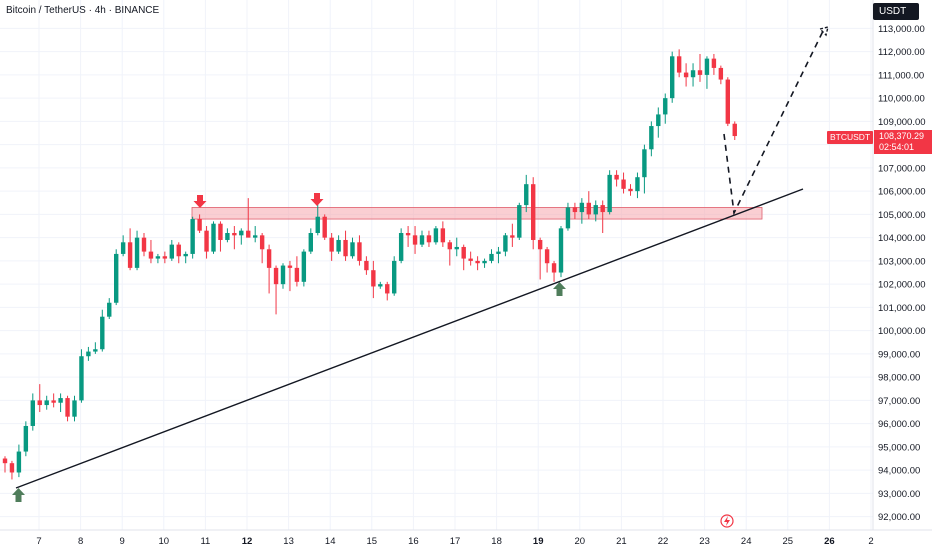  What do you see at coordinates (83, 10) in the screenshot?
I see `symbol-title: Bitcoin / TetherUS · 4h · BINANCE` at bounding box center [83, 10].